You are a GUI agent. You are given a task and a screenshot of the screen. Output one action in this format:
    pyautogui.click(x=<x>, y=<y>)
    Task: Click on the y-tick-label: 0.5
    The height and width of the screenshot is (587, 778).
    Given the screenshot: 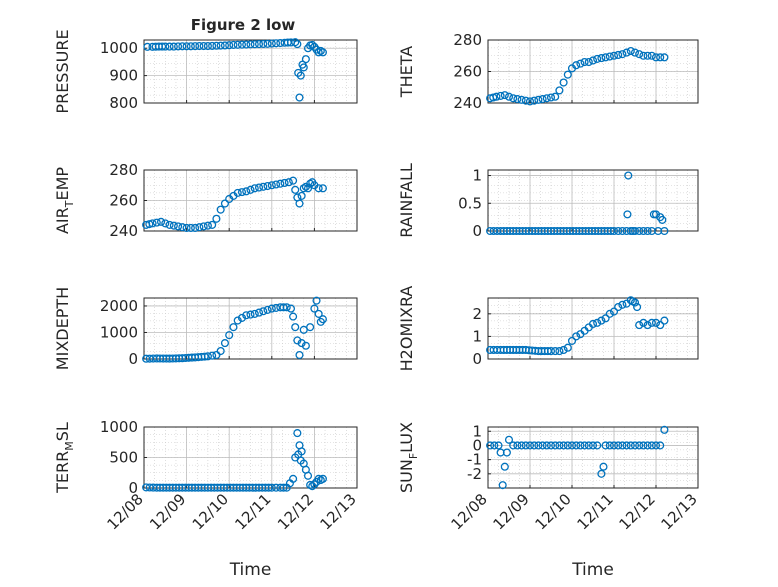 What is the action you would take?
    pyautogui.click(x=470, y=203)
    